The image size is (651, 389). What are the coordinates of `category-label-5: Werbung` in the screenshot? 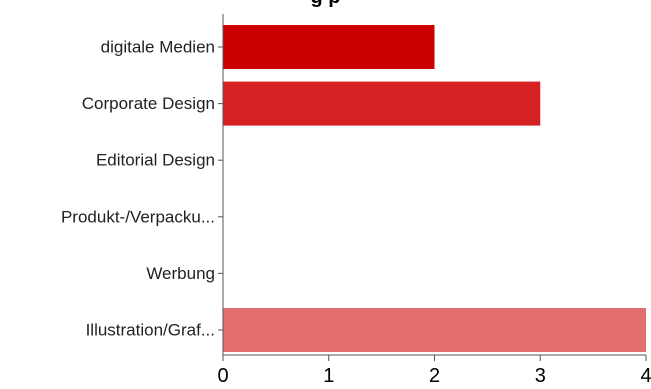 It's located at (180, 273).